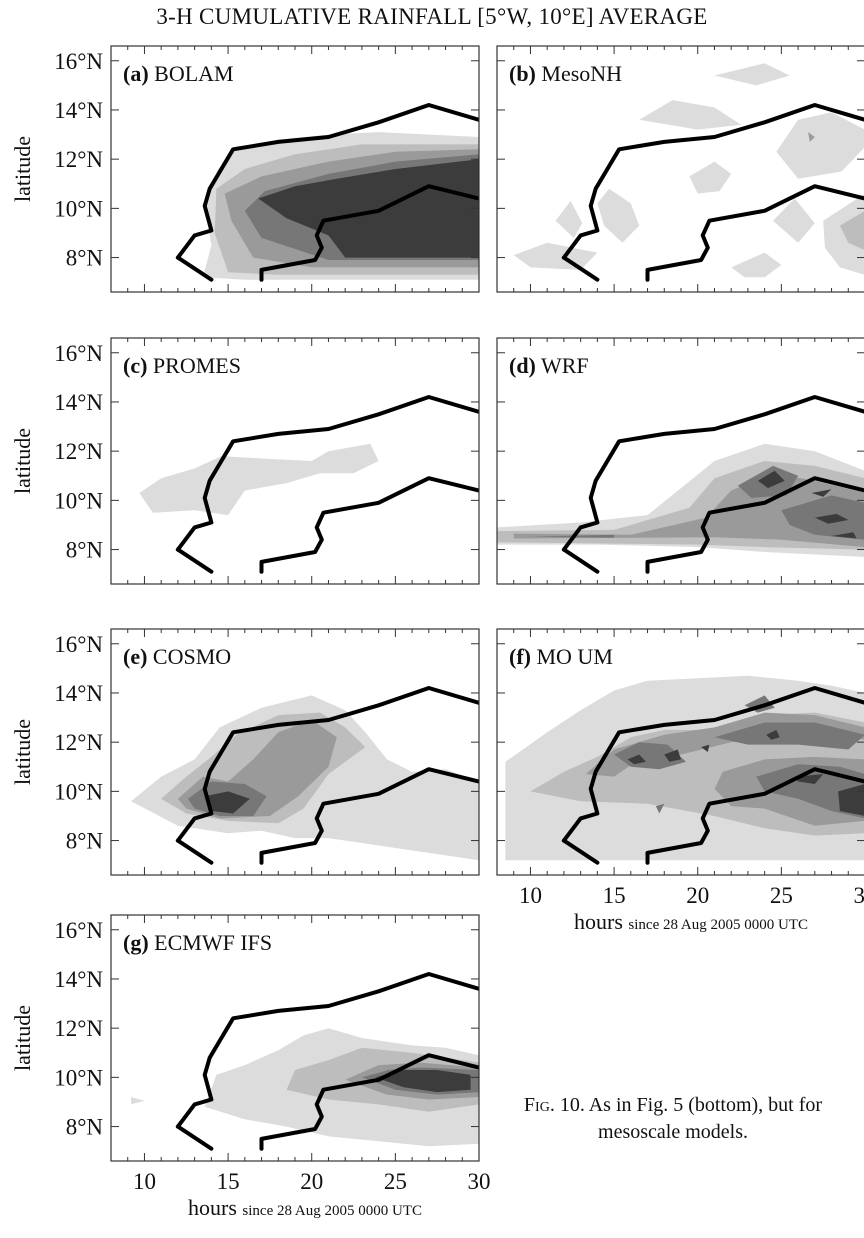 The height and width of the screenshot is (1238, 864). I want to click on caption-label: Fig. 10., so click(554, 1105).